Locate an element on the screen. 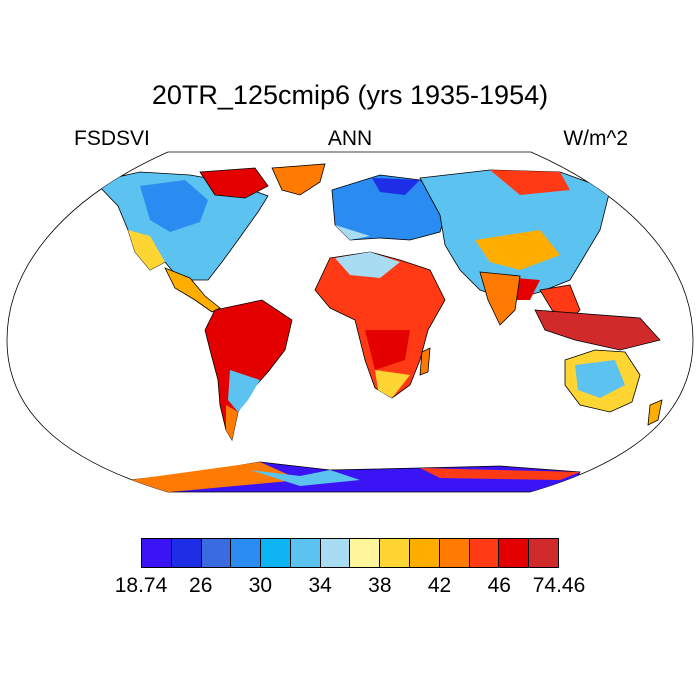 This screenshot has height=700, width=700. new-zealand is located at coordinates (655, 412).